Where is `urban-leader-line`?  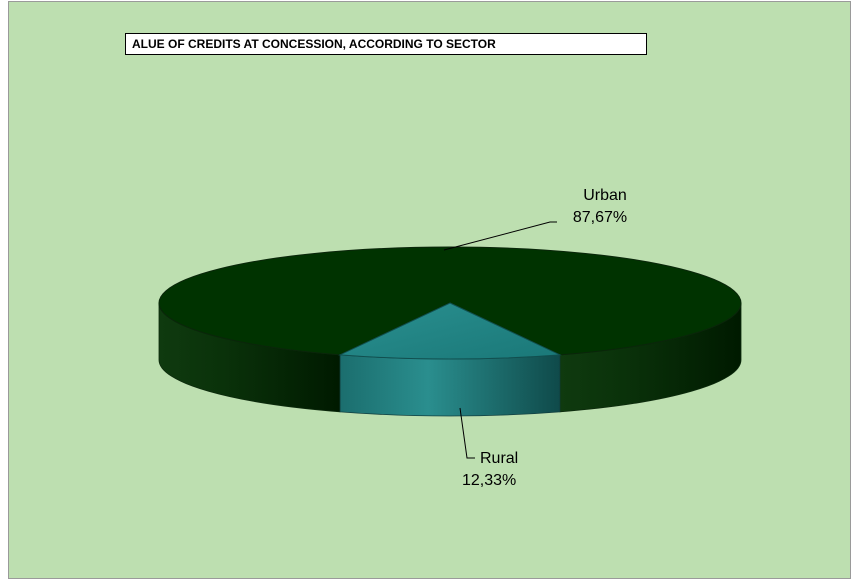 urban-leader-line is located at coordinates (500, 236).